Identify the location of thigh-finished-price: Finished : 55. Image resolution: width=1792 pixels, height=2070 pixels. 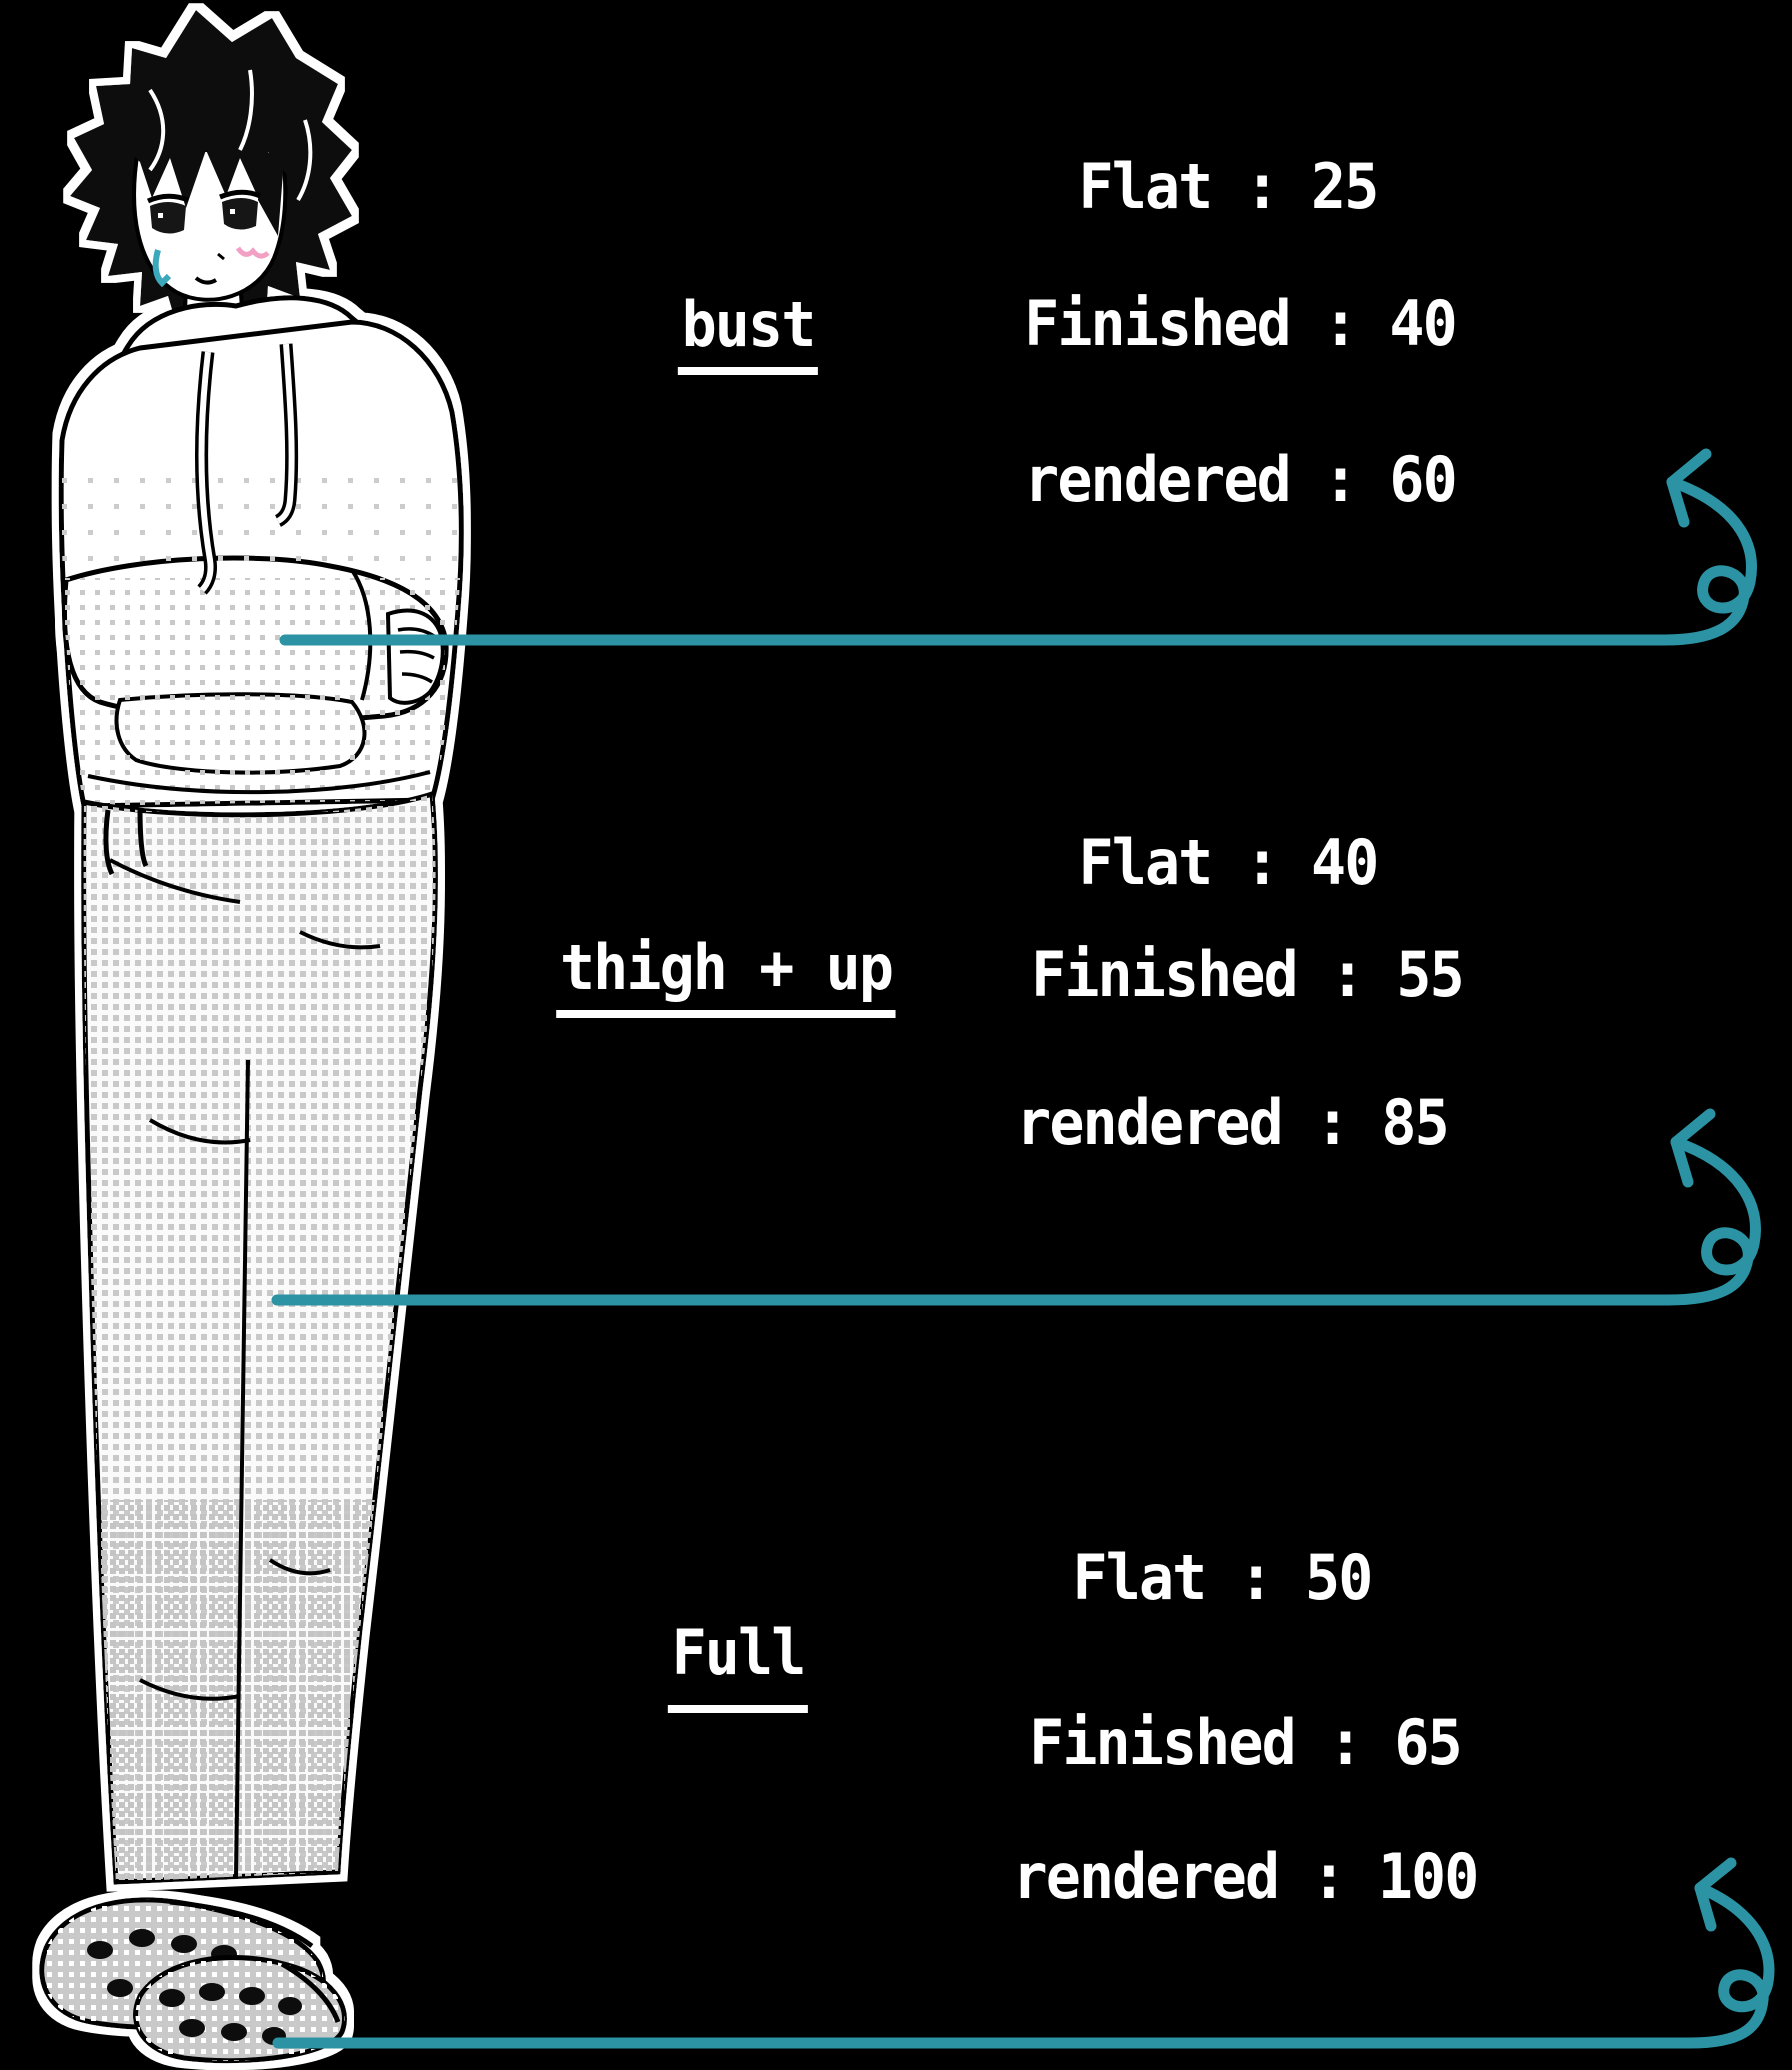
(1248, 974).